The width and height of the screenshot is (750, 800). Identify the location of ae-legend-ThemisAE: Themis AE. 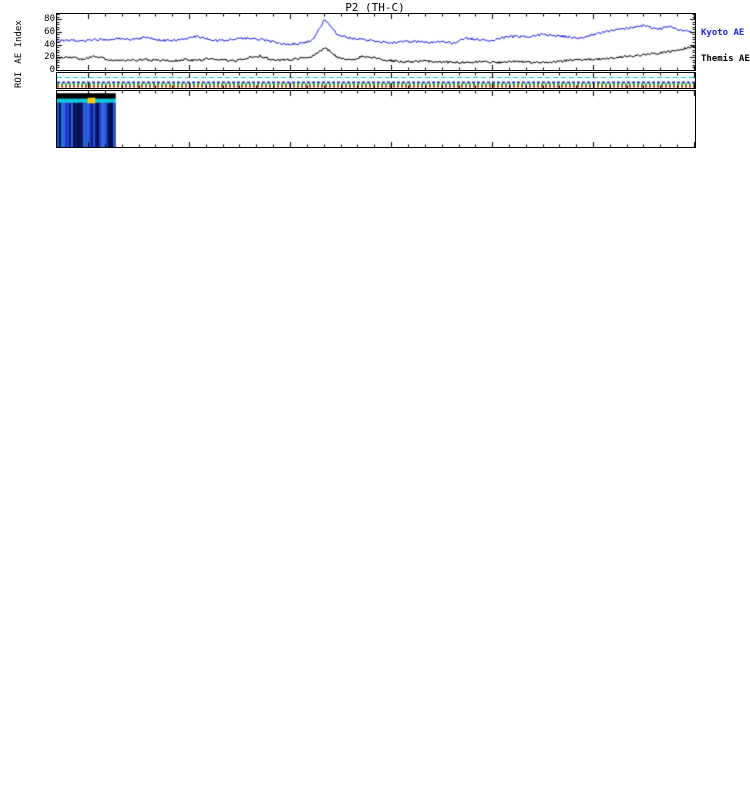
(725, 59).